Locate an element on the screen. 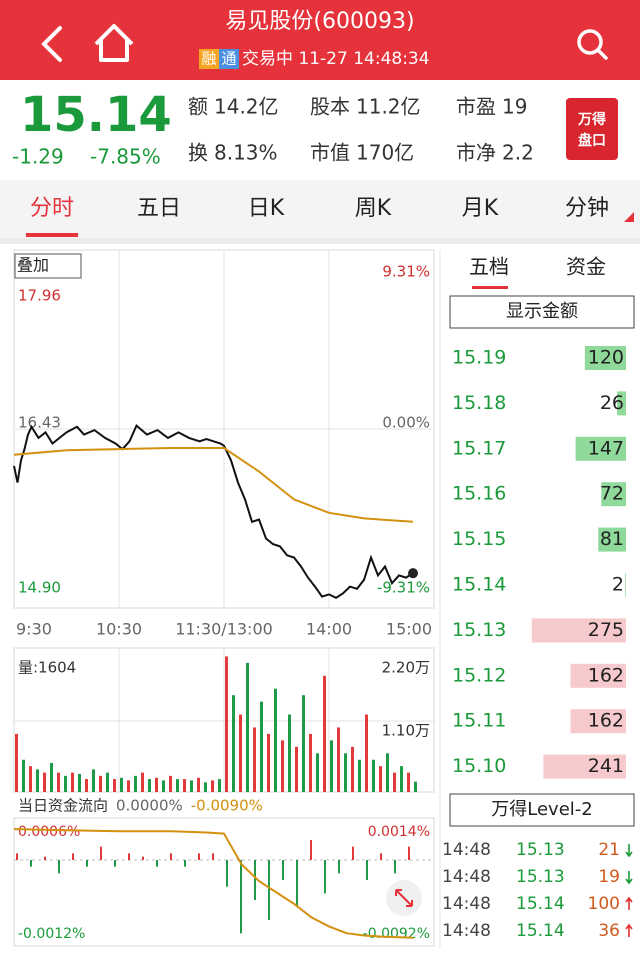 Image resolution: width=640 pixels, height=960 pixels. trade-volume: 36 is located at coordinates (609, 931).